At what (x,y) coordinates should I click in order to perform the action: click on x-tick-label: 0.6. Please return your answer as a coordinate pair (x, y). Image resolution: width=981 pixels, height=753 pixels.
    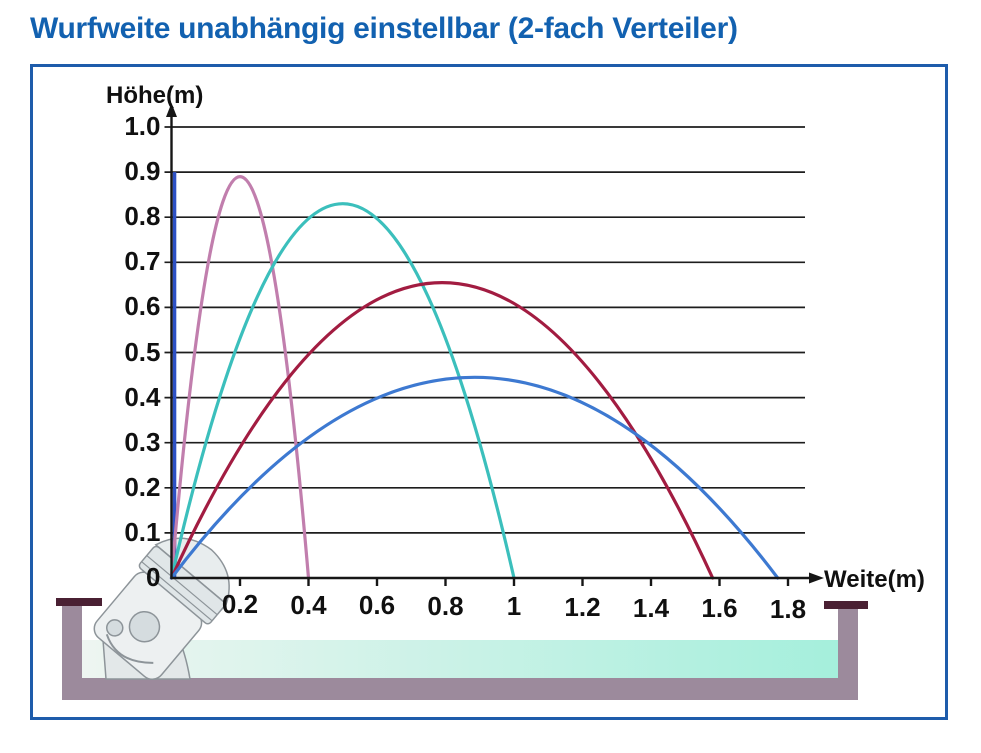
    Looking at the image, I should click on (377, 605).